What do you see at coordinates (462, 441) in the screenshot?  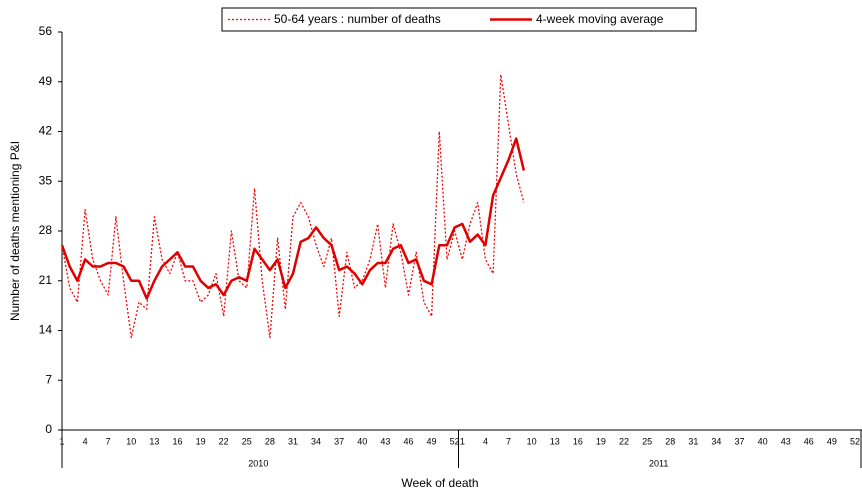 I see `x-tick-label: 1` at bounding box center [462, 441].